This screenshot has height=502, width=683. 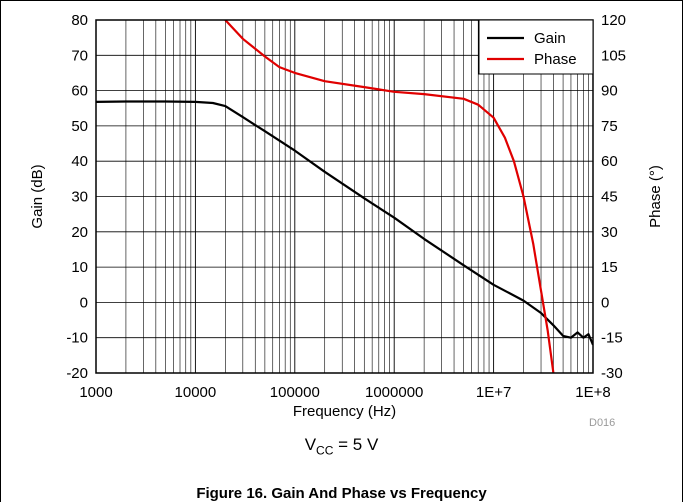 What do you see at coordinates (84, 302) in the screenshot?
I see `y-tick-label: 0` at bounding box center [84, 302].